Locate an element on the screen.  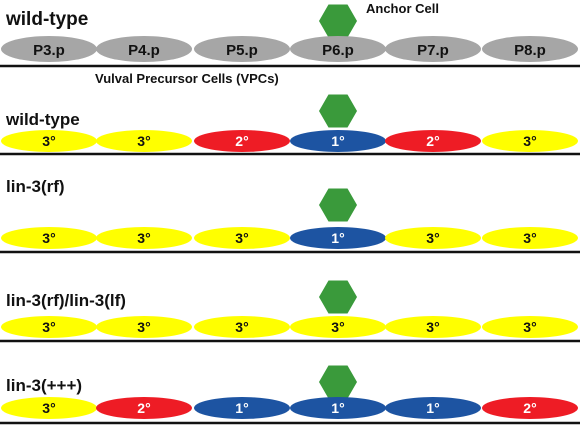
row-5: 3° 2° 1° 1° 1° 2° lin-3(+++) is located at coordinates (290, 395).